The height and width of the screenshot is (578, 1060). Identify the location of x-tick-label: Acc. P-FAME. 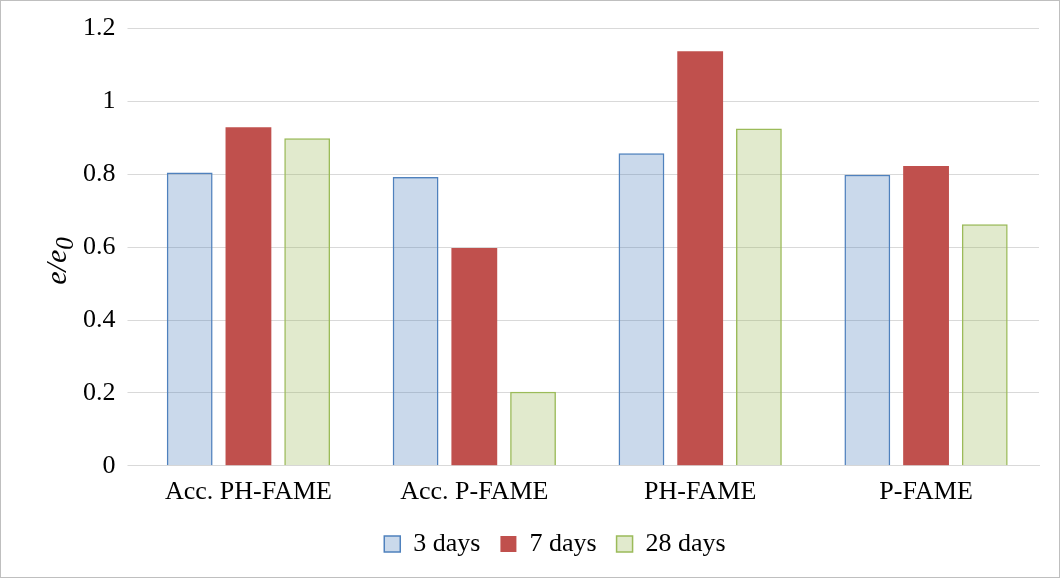
(474, 491).